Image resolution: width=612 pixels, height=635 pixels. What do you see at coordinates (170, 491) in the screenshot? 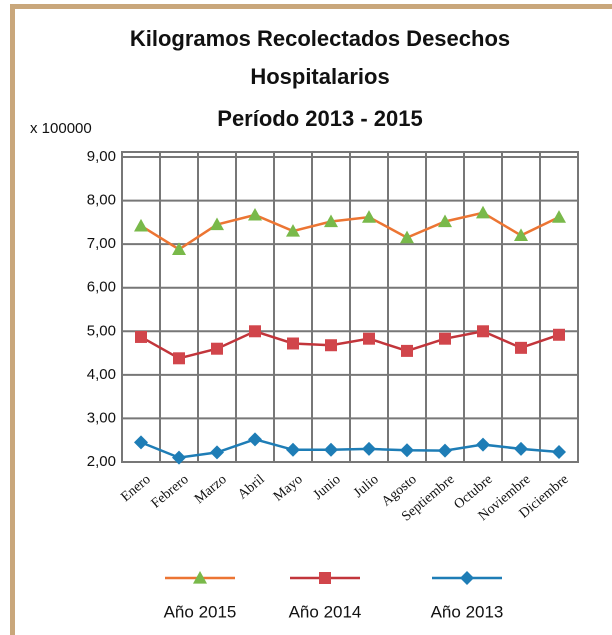
I see `x-tick-label: Febrero` at bounding box center [170, 491].